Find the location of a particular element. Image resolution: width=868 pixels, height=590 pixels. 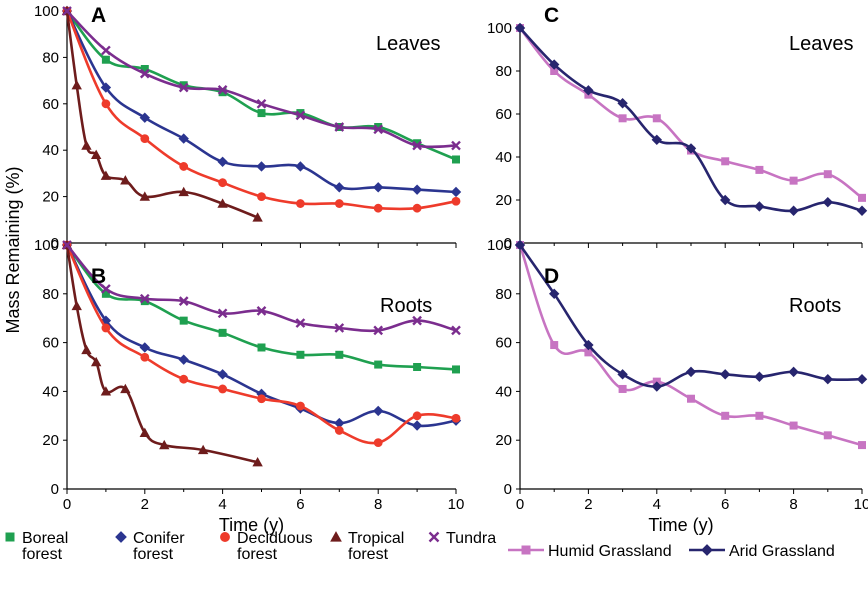

legend-marker-deciduous is located at coordinates (225, 537).